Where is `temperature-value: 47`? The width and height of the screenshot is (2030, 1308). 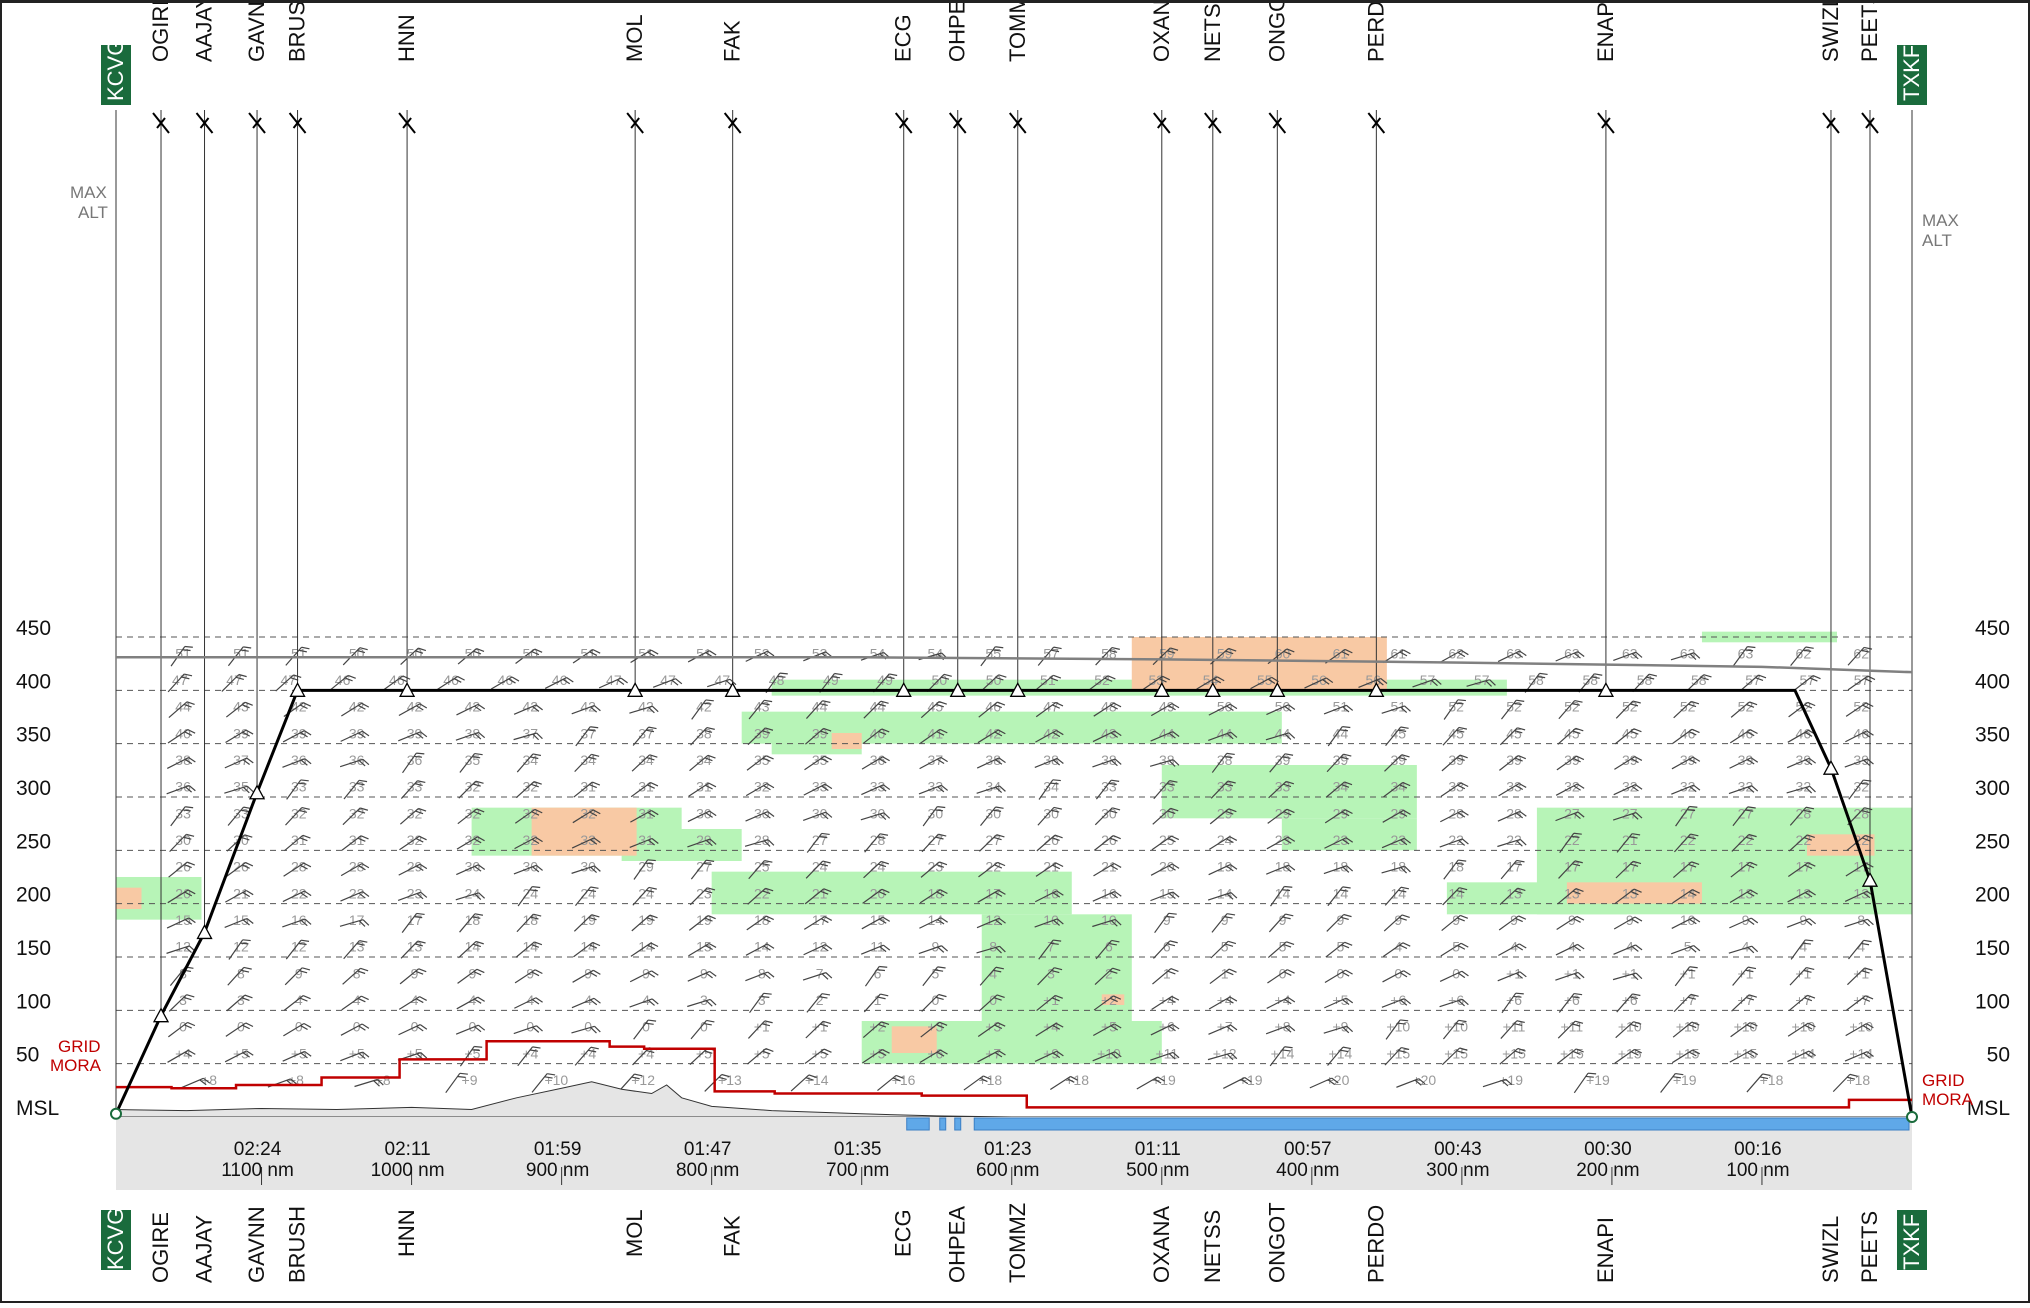
temperature-value: 47 is located at coordinates (668, 680).